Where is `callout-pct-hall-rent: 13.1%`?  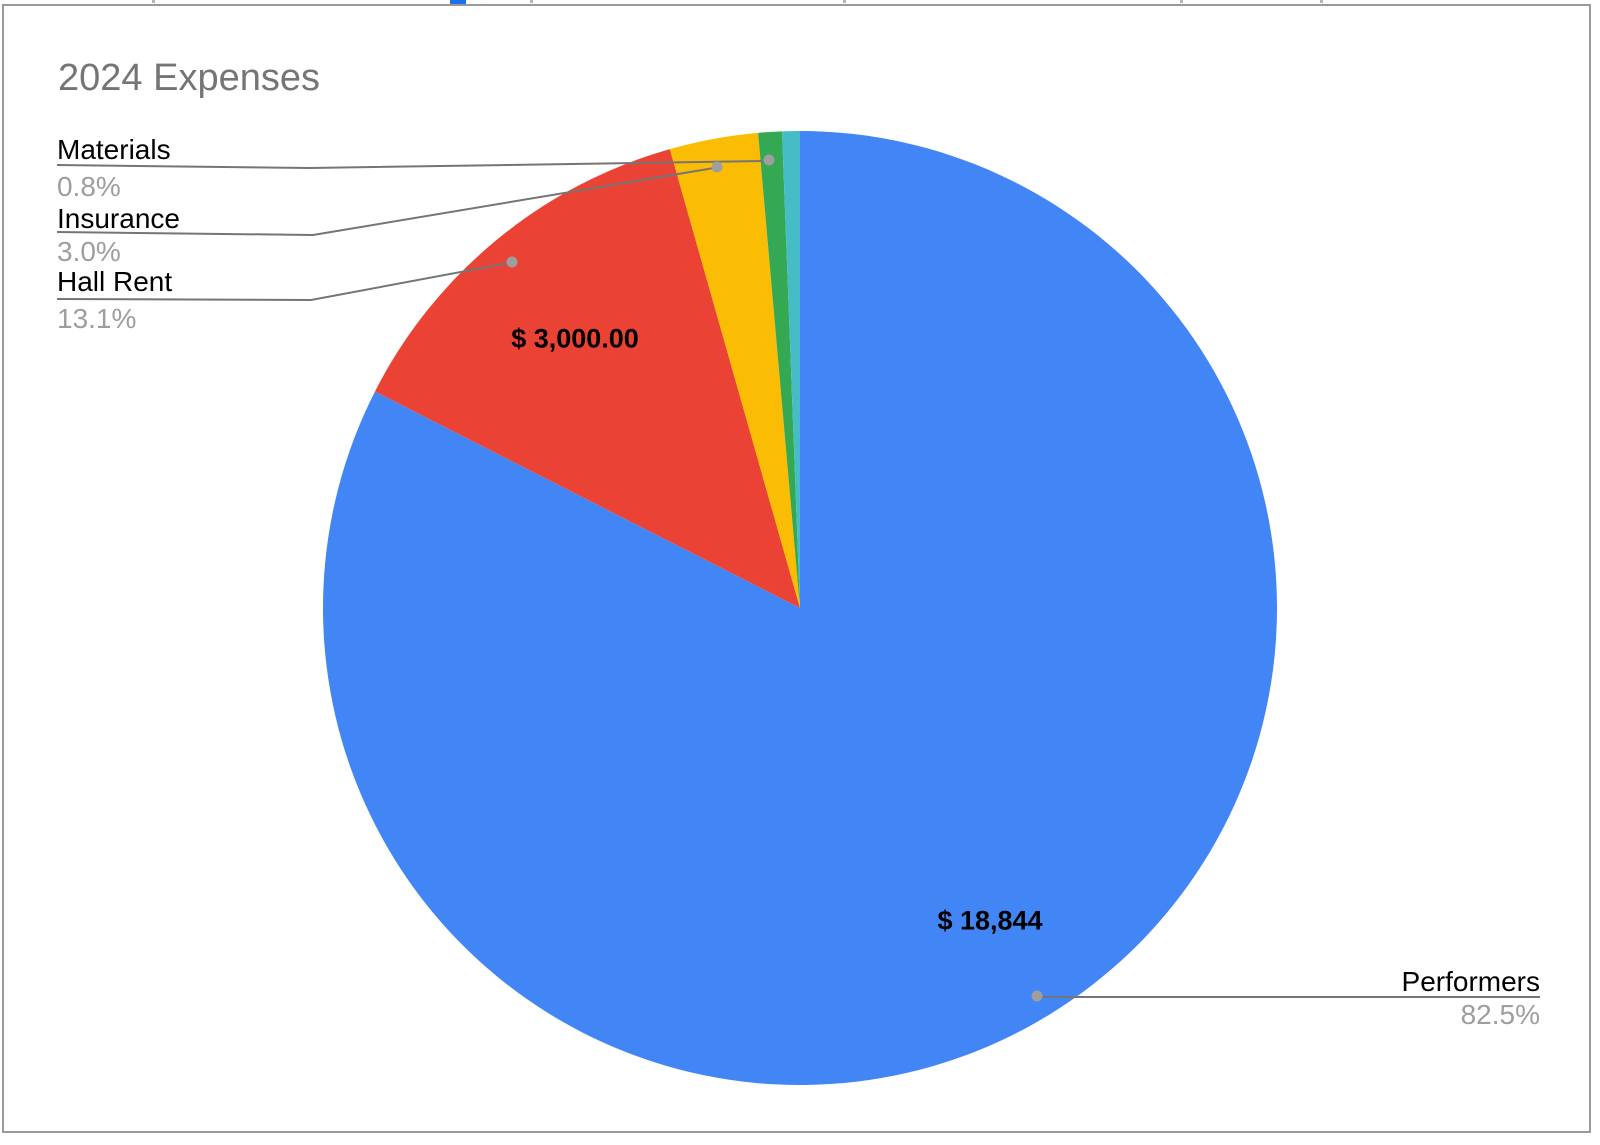 callout-pct-hall-rent: 13.1% is located at coordinates (97, 318).